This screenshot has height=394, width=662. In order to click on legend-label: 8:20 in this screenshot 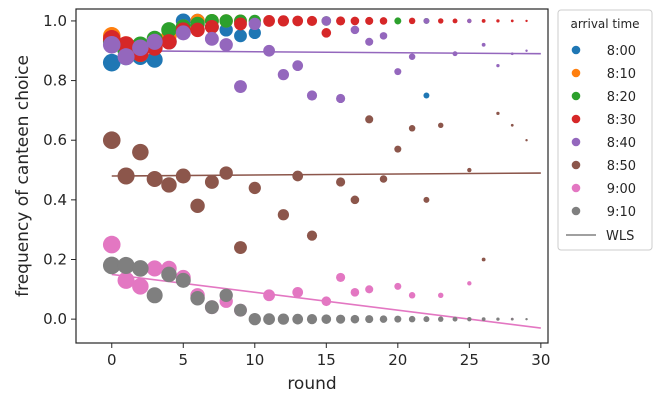, I will do `click(621, 97)`.